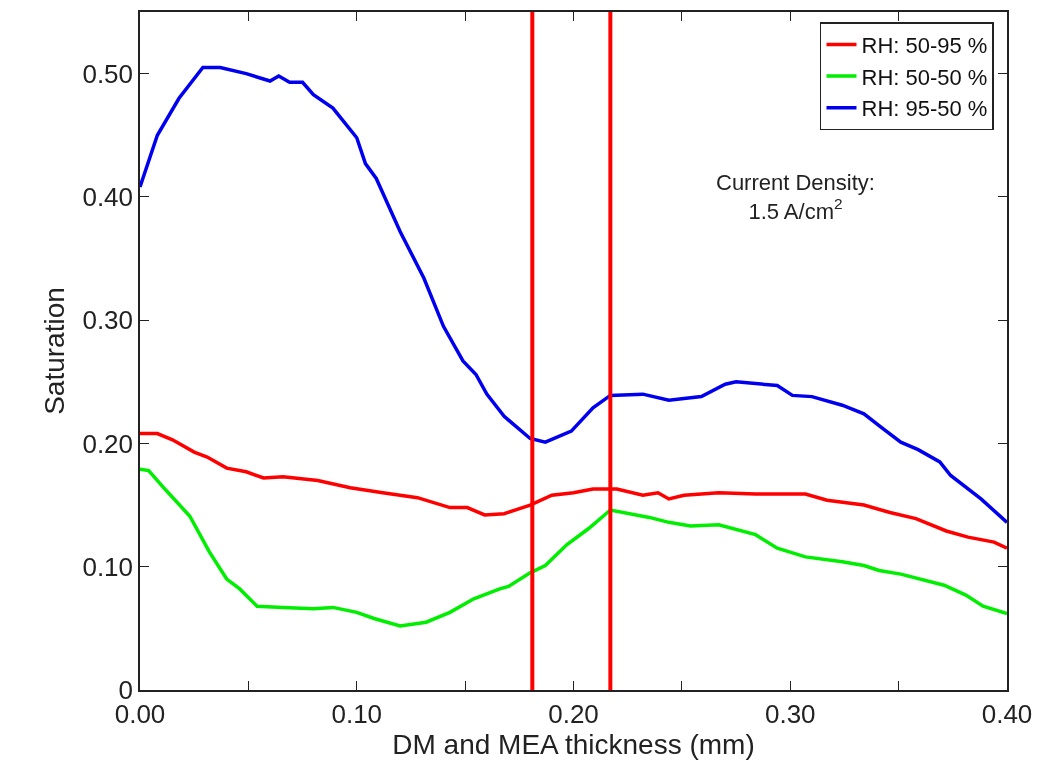 The width and height of the screenshot is (1048, 778). I want to click on legend-label: RH: 95-50 %, so click(924, 109).